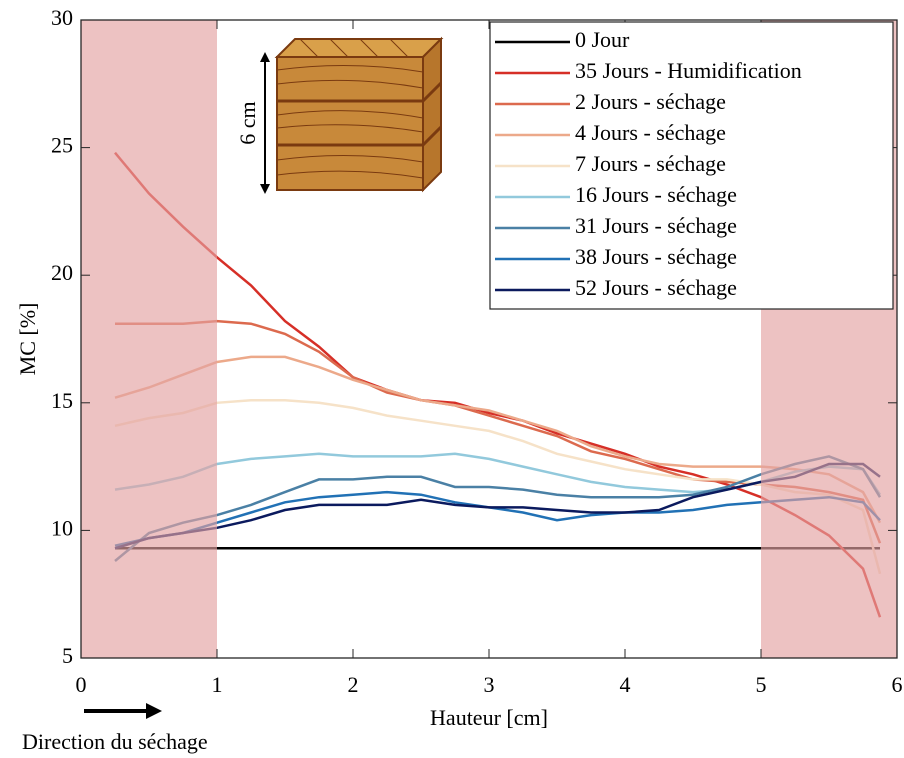 Image resolution: width=904 pixels, height=758 pixels. I want to click on x-tick-label: 4, so click(625, 684).